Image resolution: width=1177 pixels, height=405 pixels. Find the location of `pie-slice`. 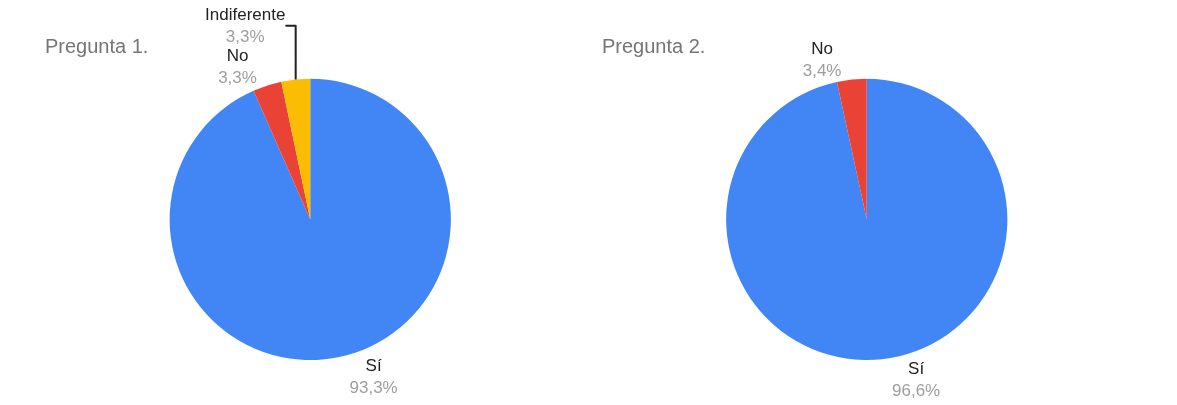

pie-slice is located at coordinates (851, 149).